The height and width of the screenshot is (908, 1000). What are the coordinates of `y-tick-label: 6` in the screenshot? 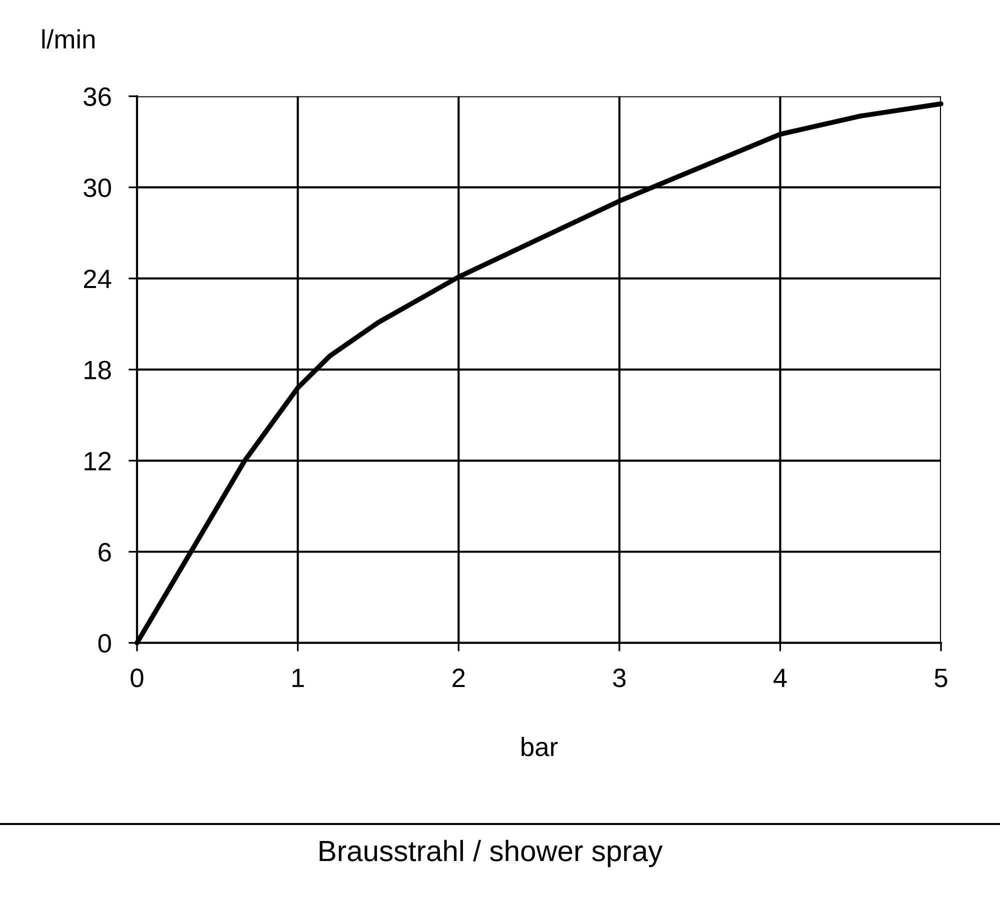 It's located at (104, 552).